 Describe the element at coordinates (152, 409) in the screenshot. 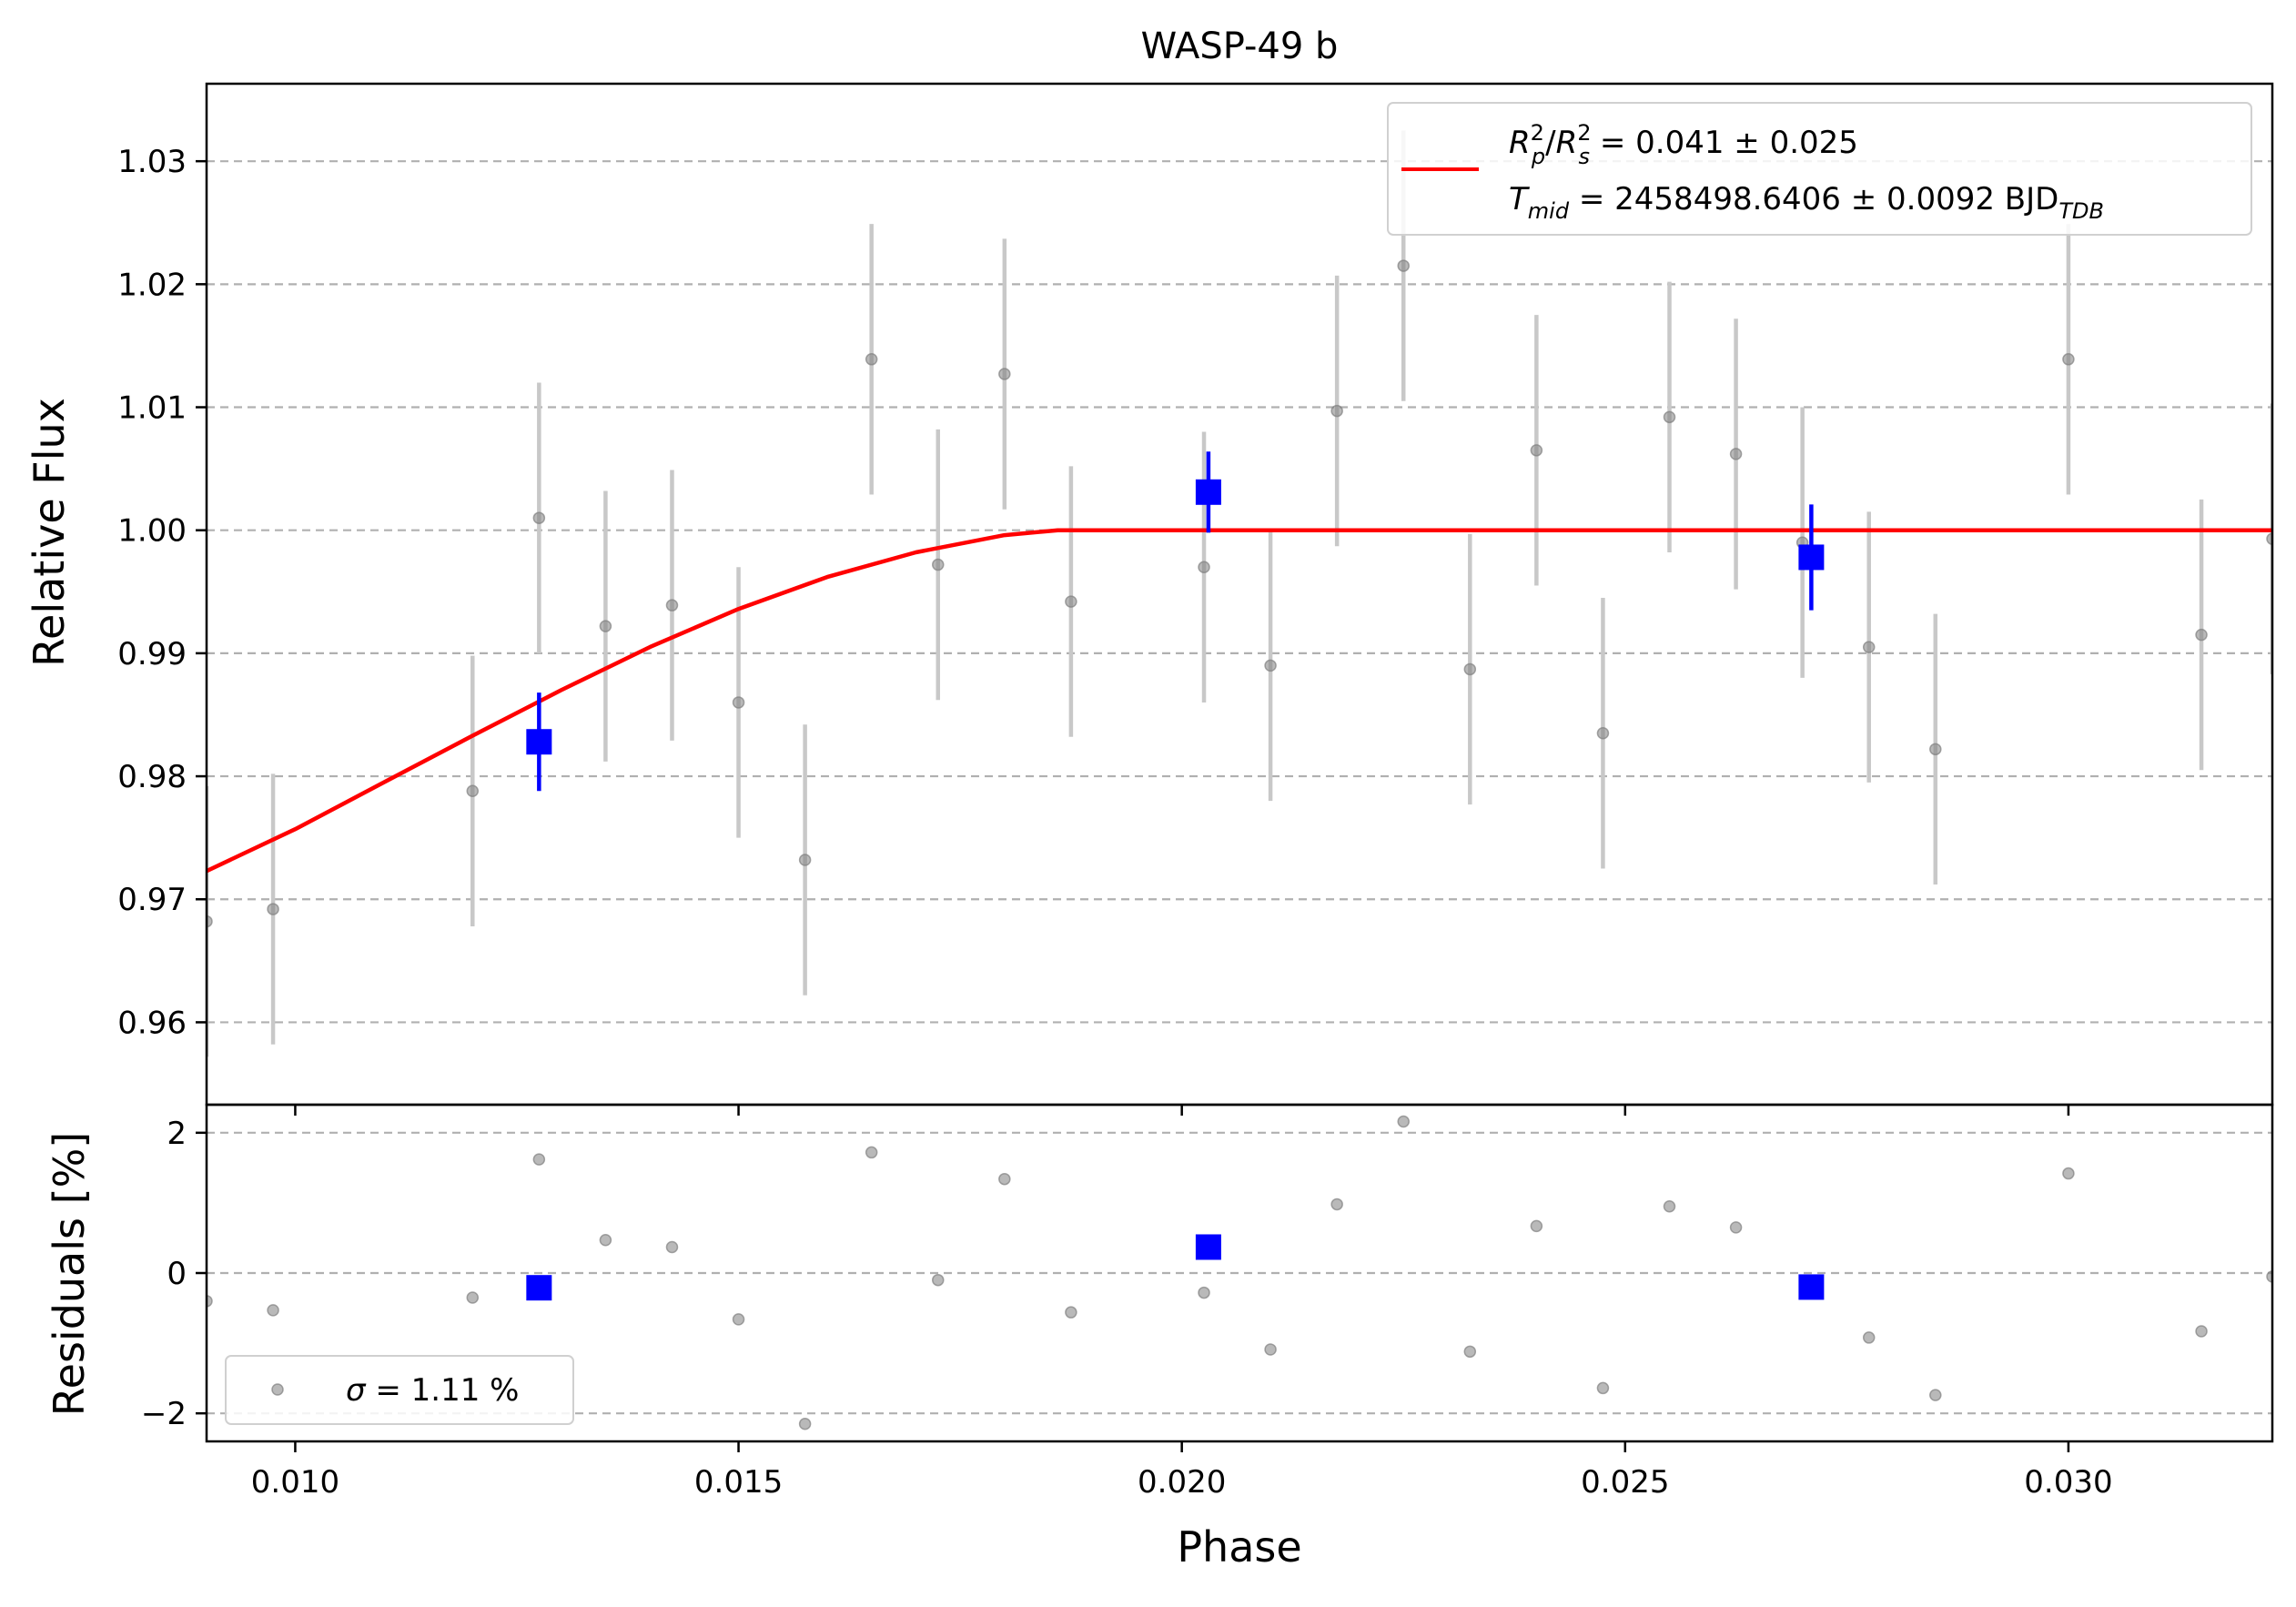

I see `flux-y-tick-label: 1.01` at that location.